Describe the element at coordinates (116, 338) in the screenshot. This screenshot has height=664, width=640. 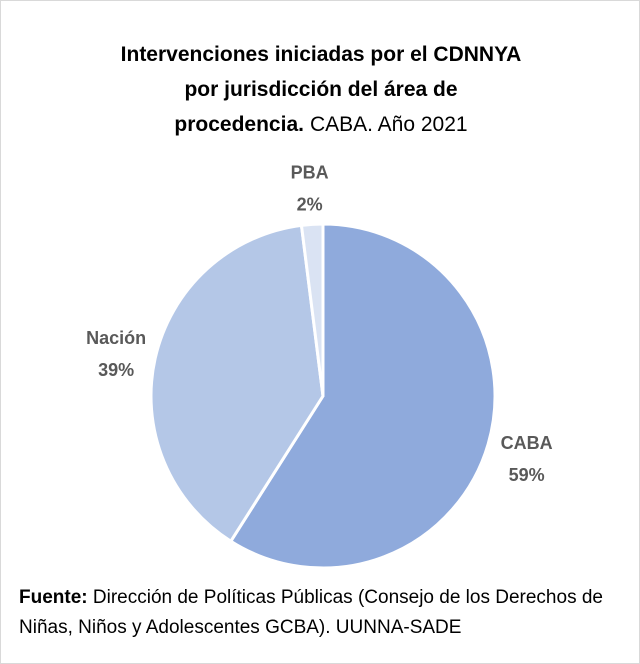
I see `category-label: Nación` at that location.